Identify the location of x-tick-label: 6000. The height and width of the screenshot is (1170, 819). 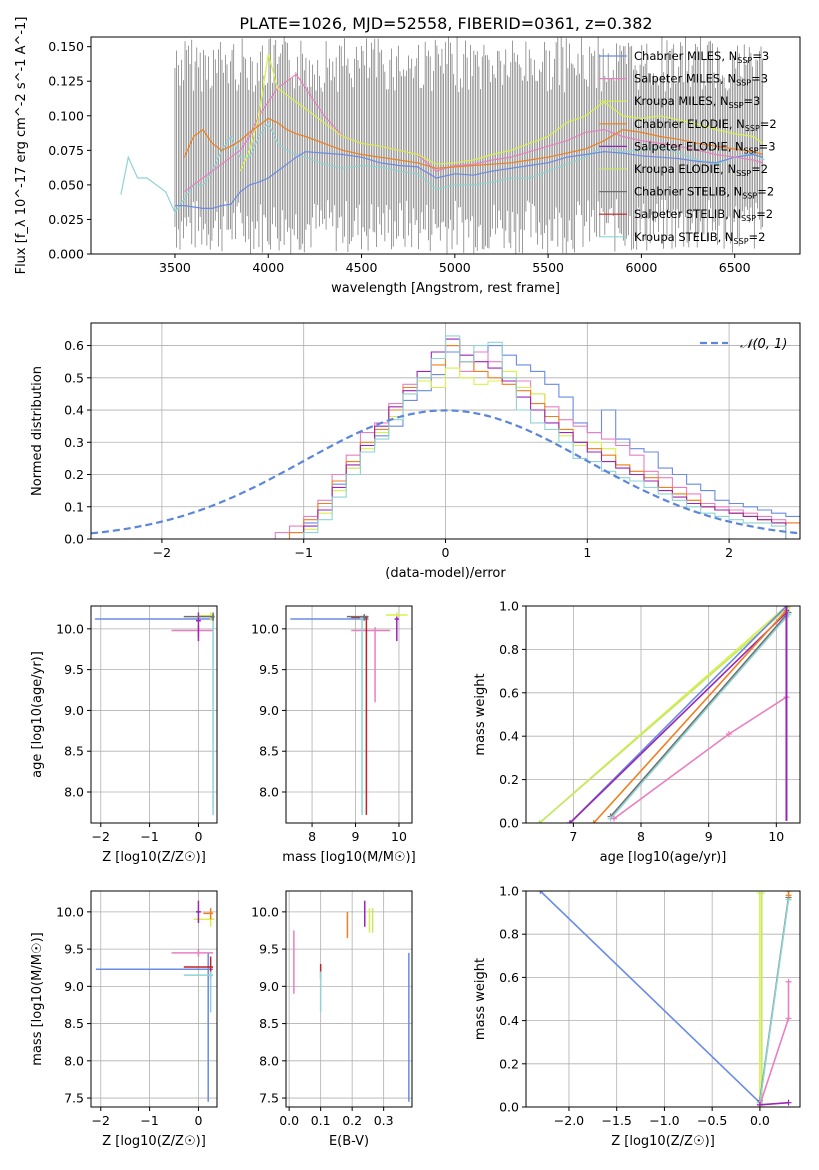
(642, 267).